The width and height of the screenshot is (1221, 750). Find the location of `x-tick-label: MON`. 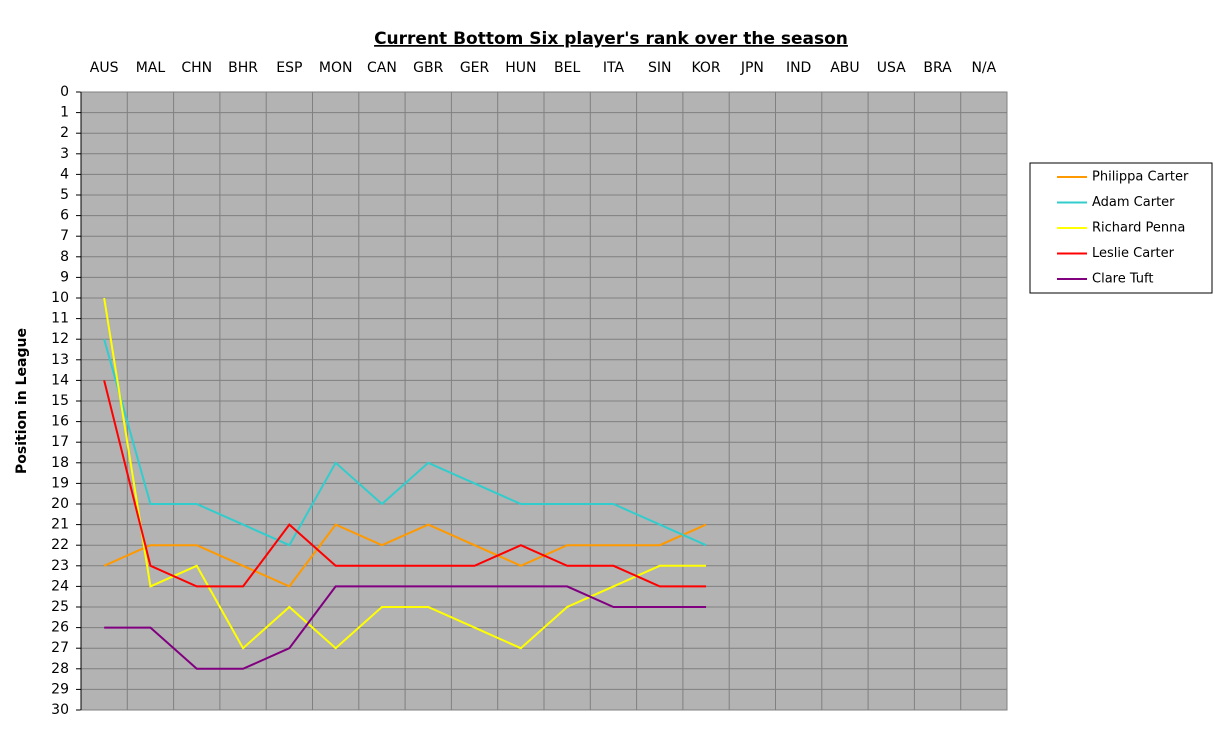

x-tick-label: MON is located at coordinates (336, 68).